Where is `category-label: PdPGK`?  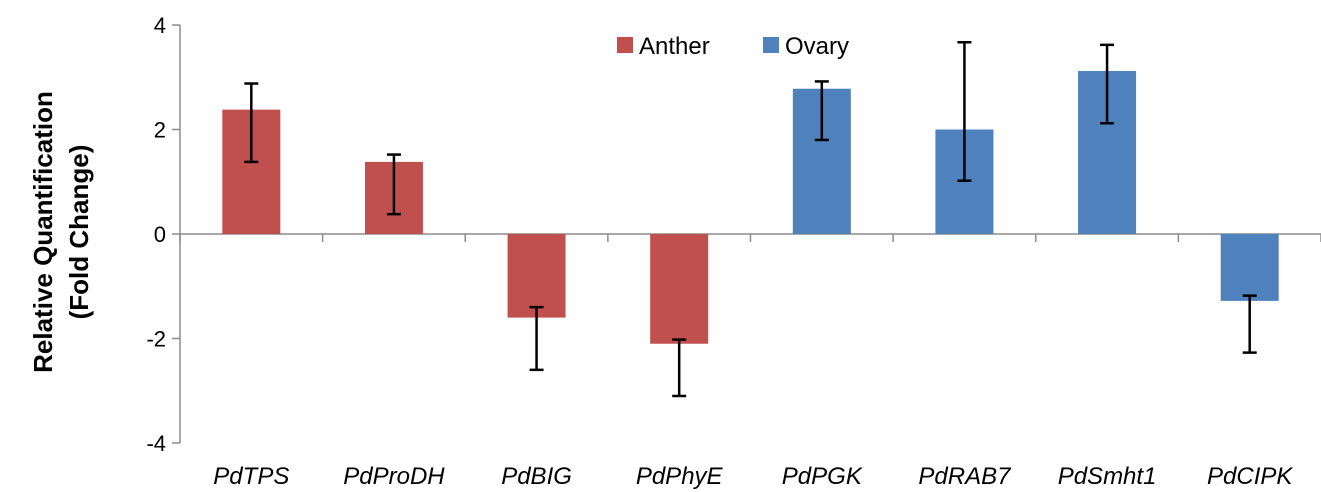 category-label: PdPGK is located at coordinates (822, 476).